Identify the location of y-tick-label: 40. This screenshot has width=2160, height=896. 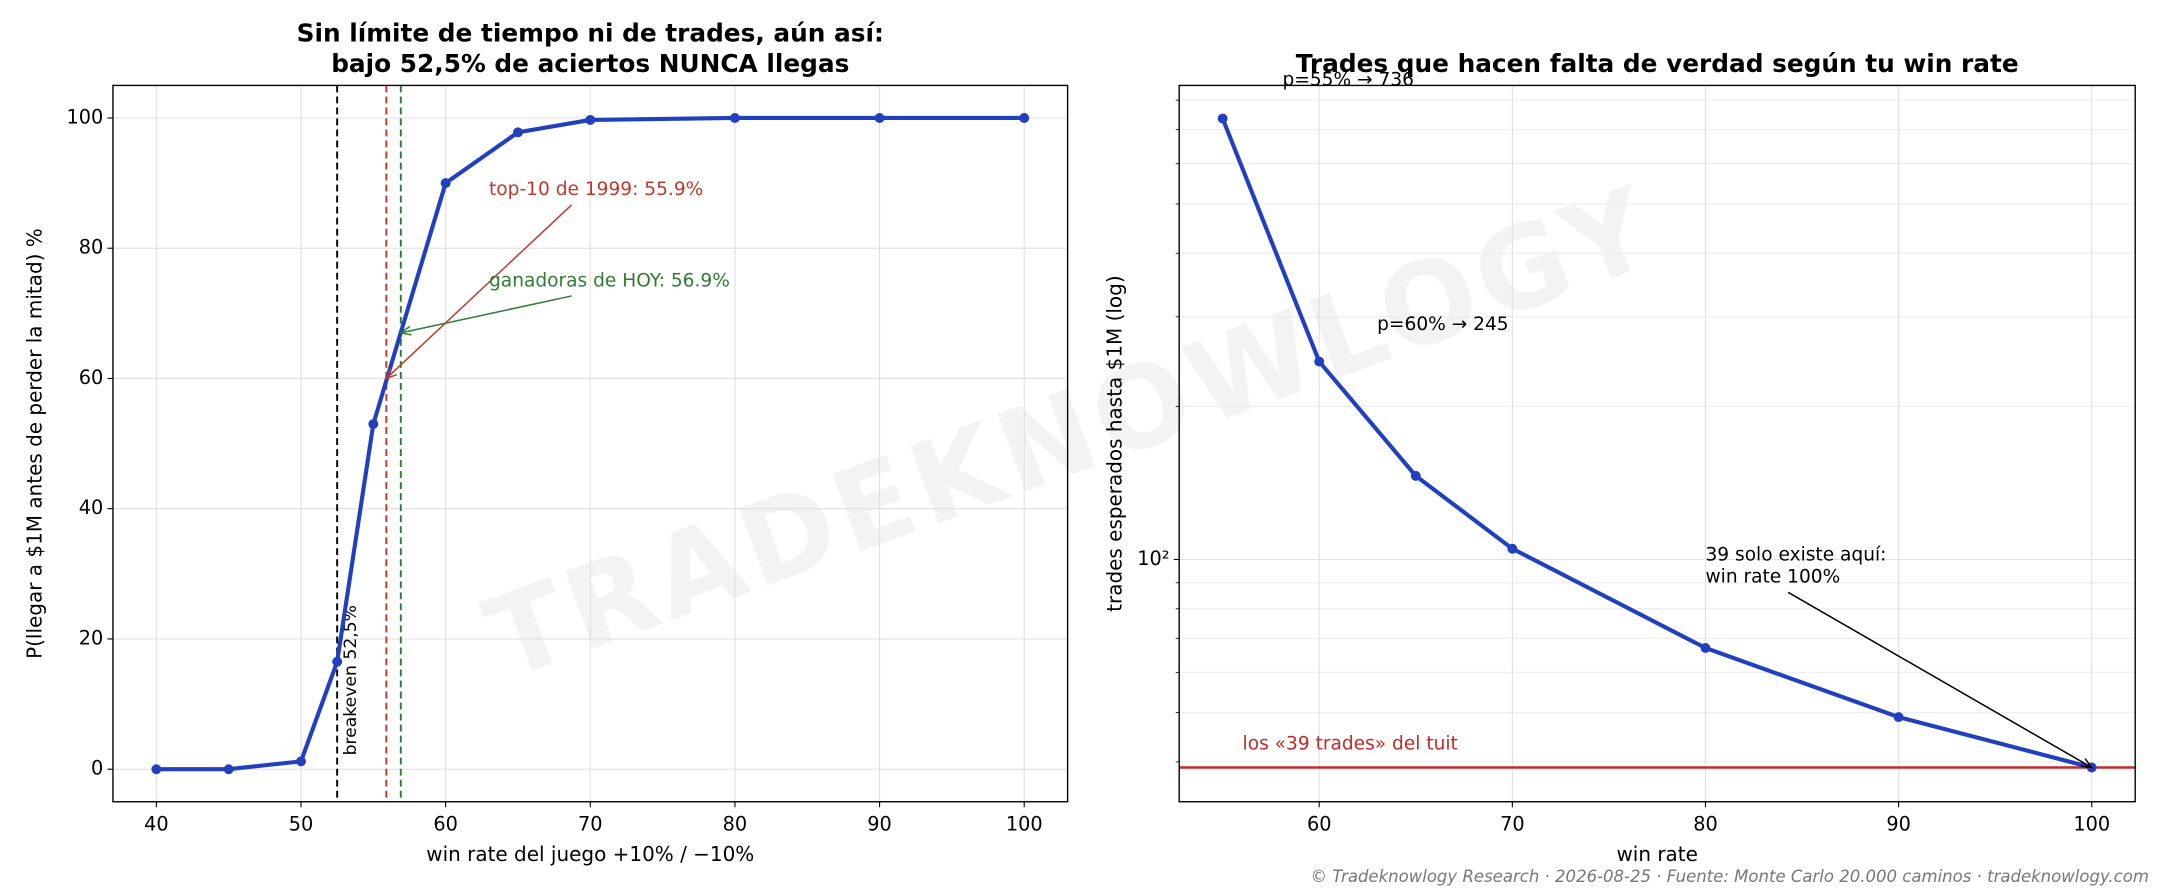
(91, 507).